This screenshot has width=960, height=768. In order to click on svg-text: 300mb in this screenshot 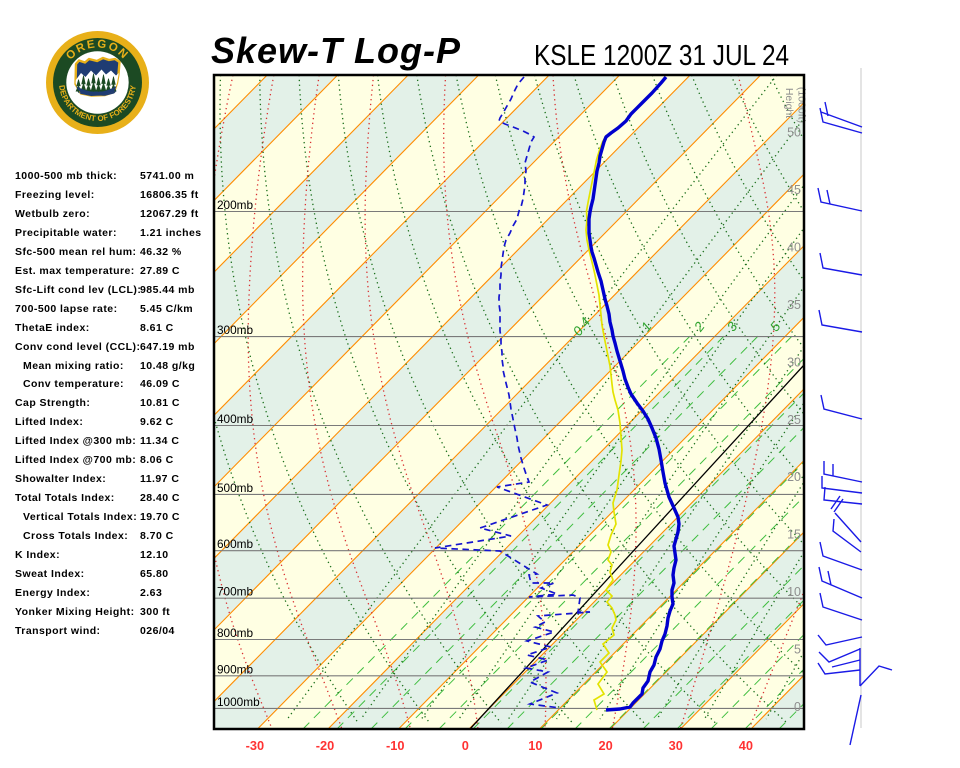, I will do `click(235, 330)`.